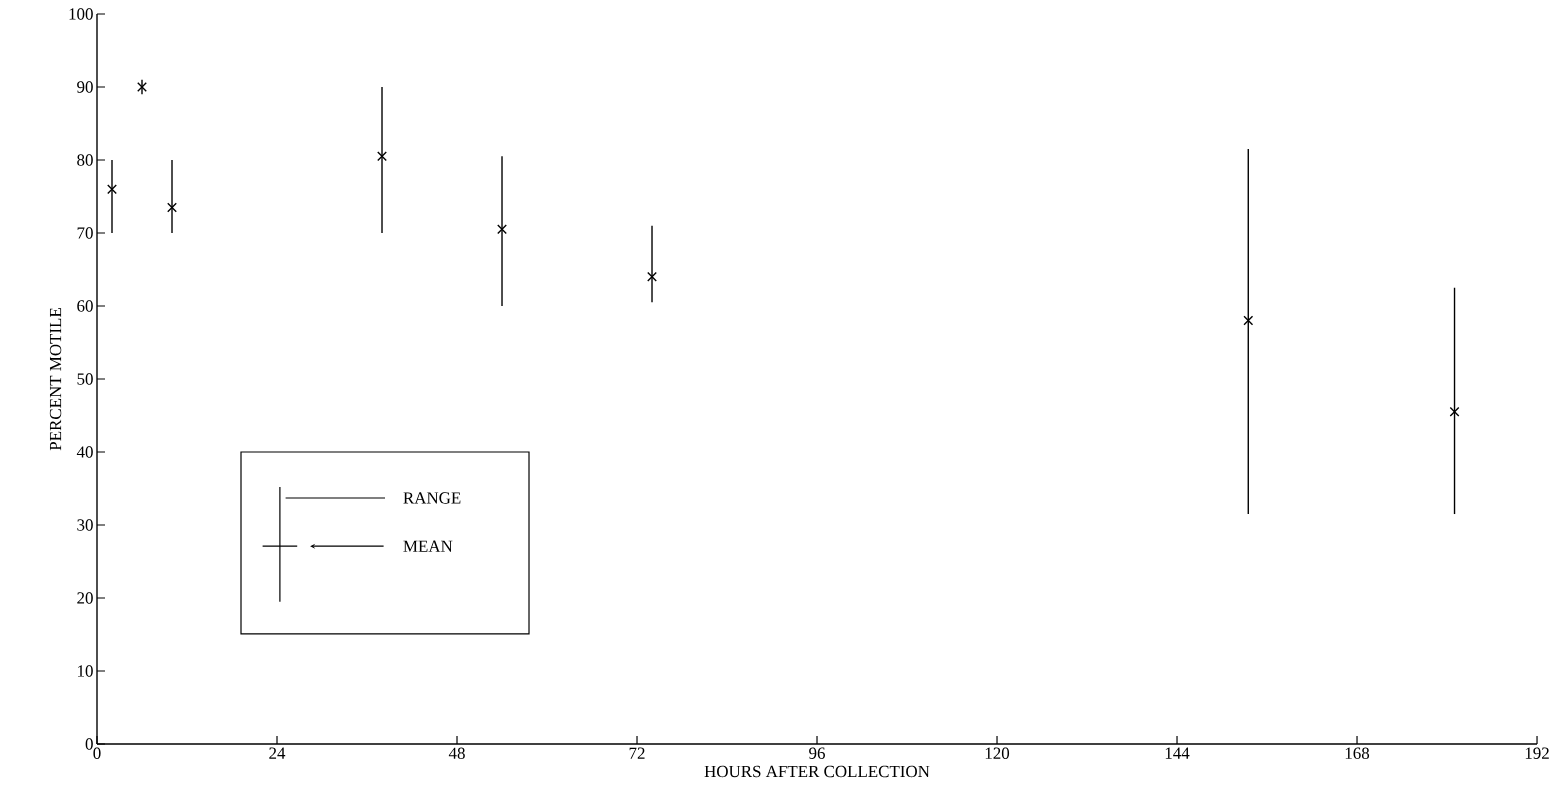  Describe the element at coordinates (85, 306) in the screenshot. I see `y-tick-label: 60` at that location.